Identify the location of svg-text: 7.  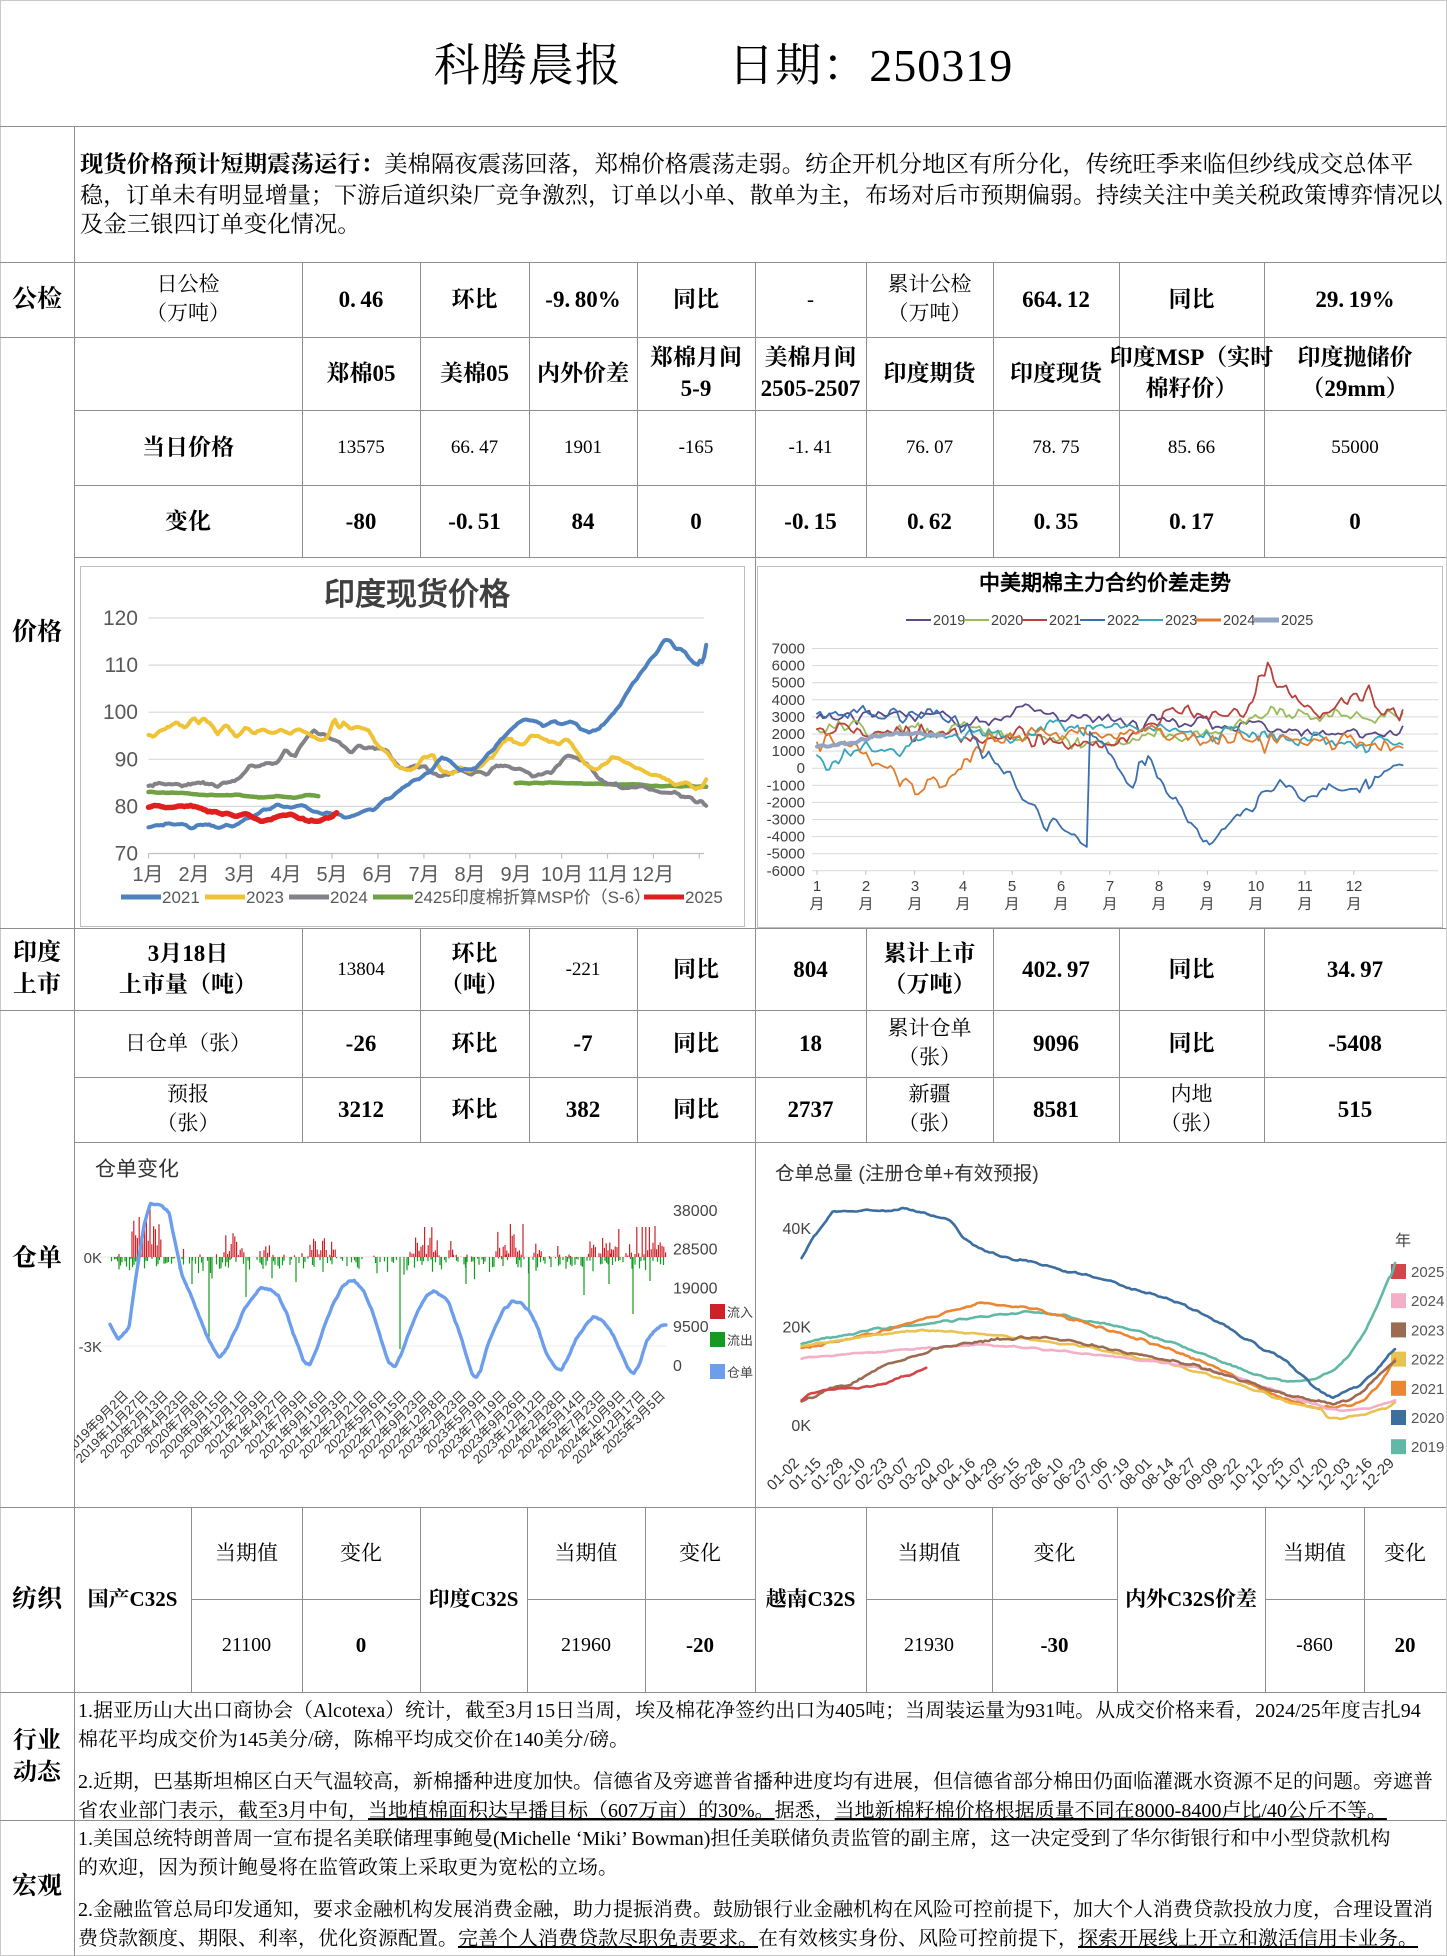
(1110, 886).